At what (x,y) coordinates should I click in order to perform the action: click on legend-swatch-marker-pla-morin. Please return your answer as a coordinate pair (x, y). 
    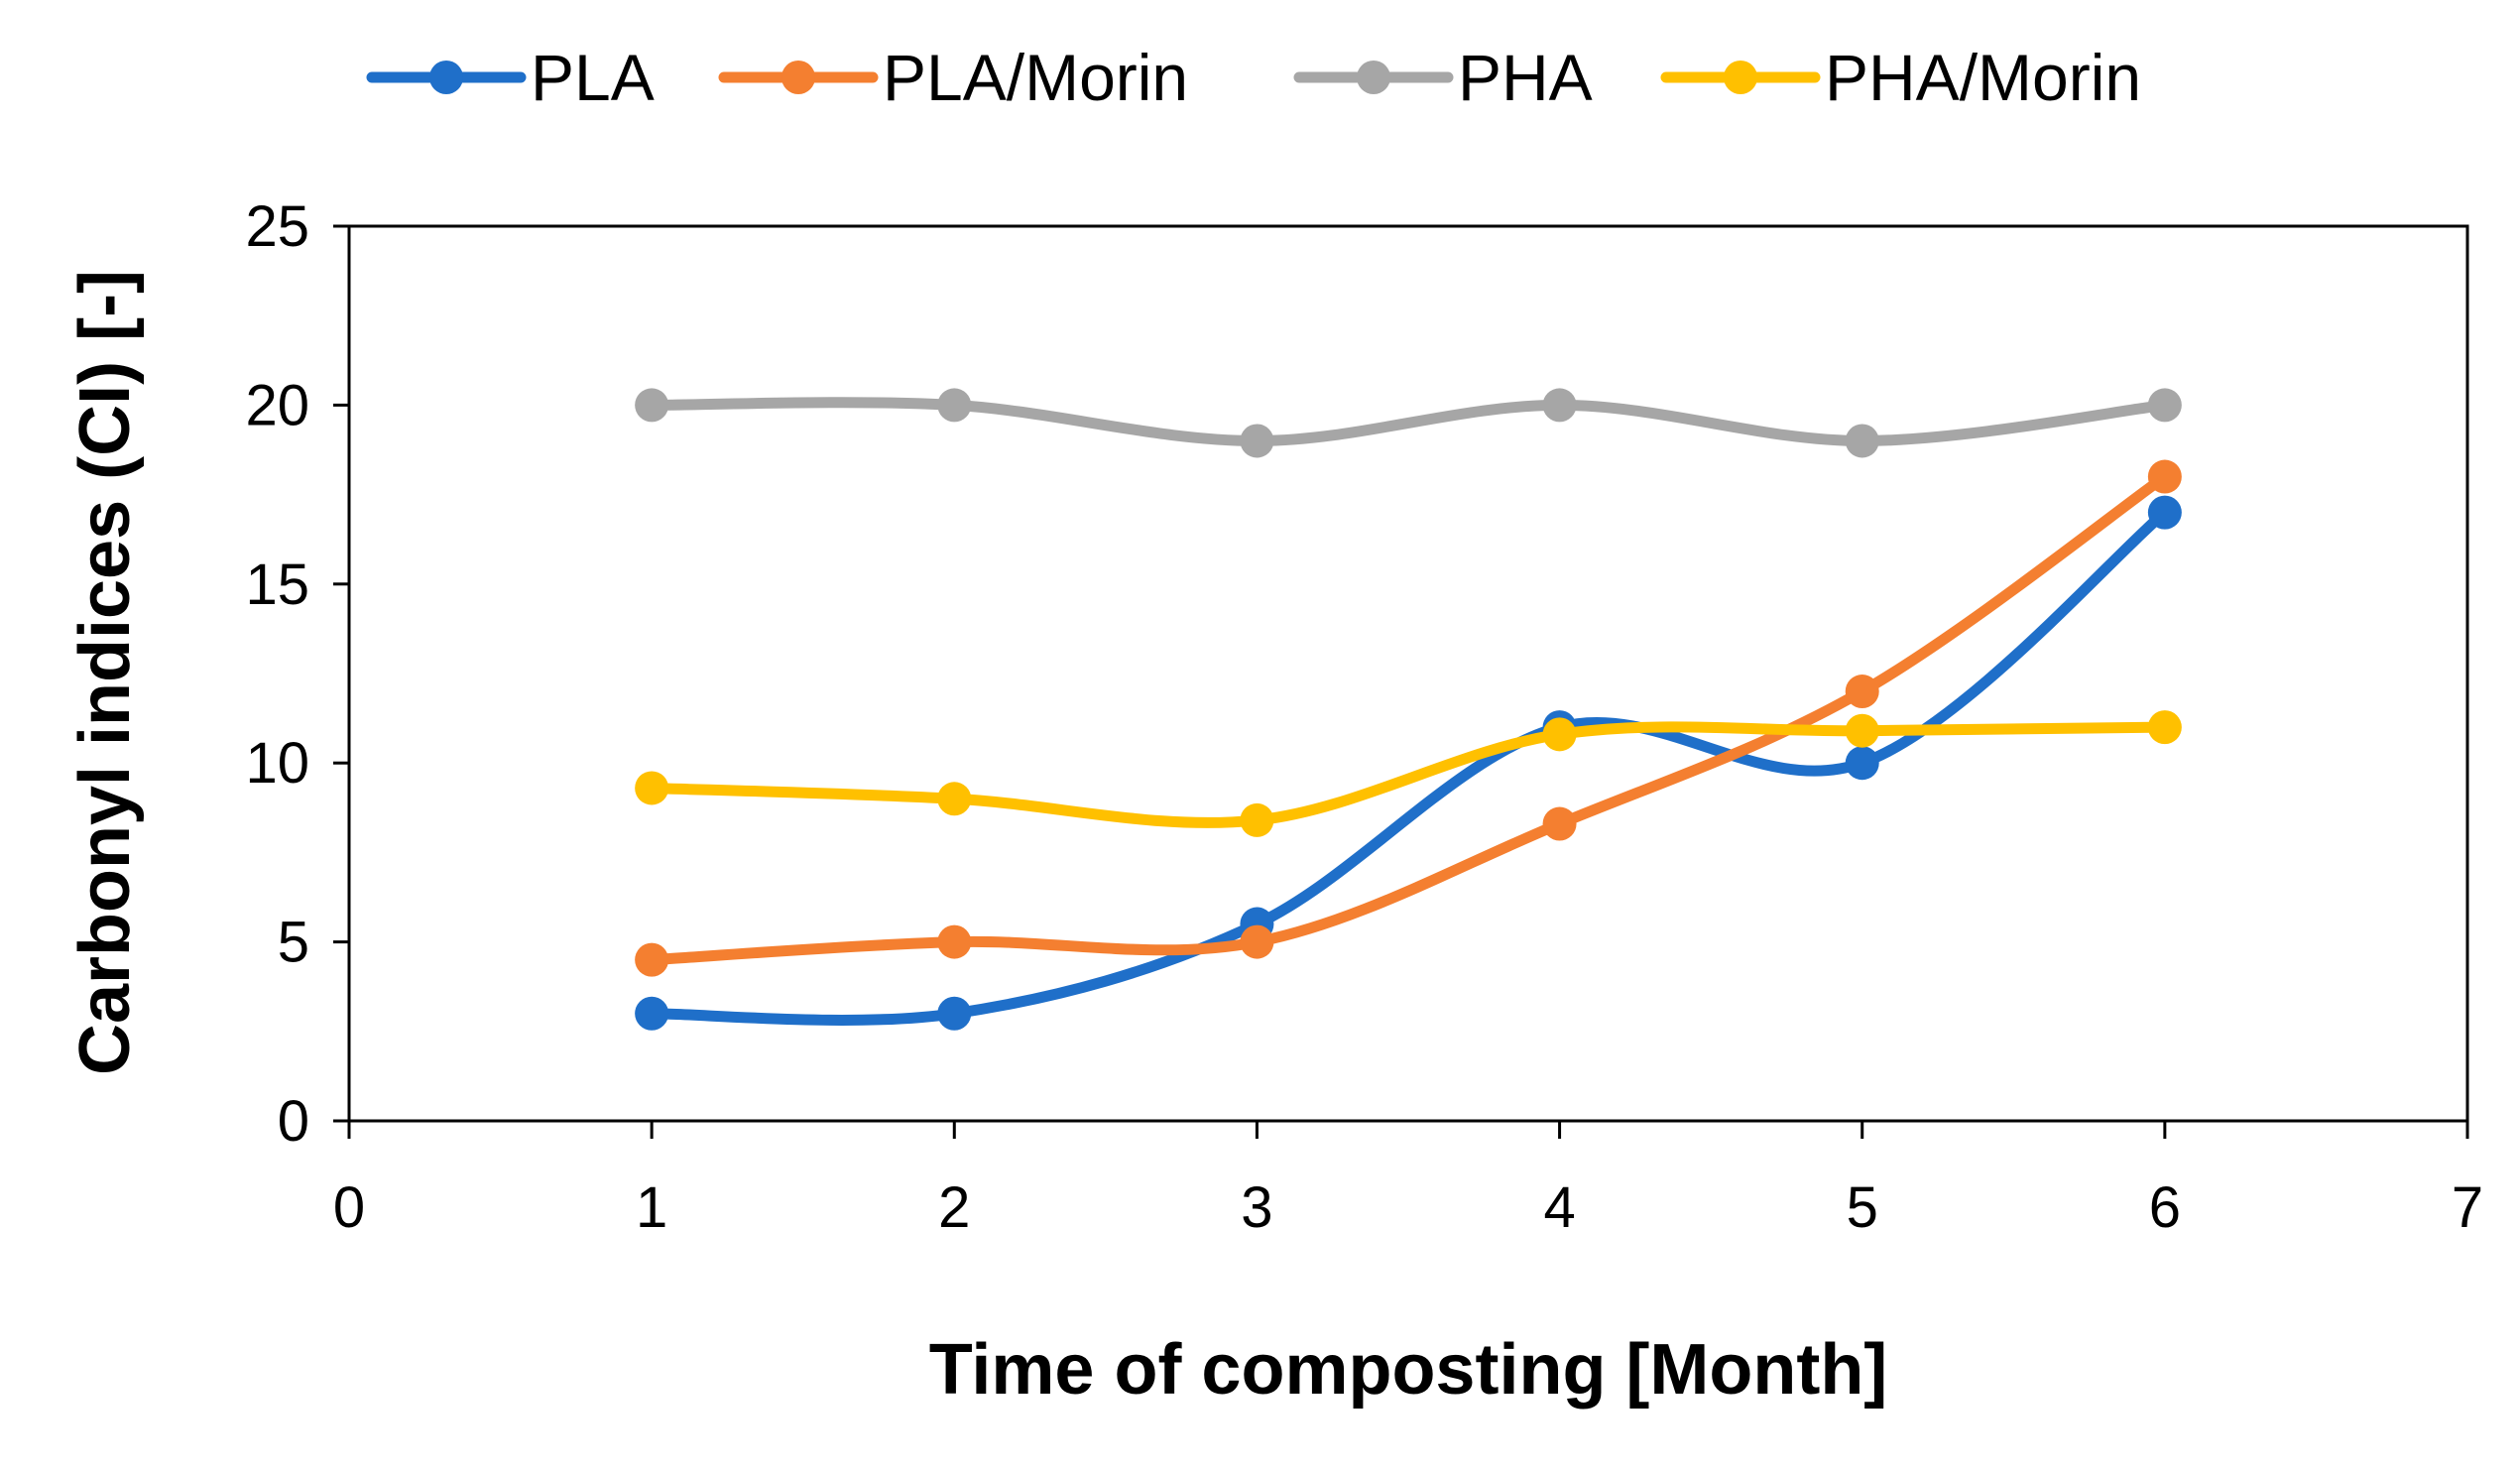
    Looking at the image, I should click on (798, 77).